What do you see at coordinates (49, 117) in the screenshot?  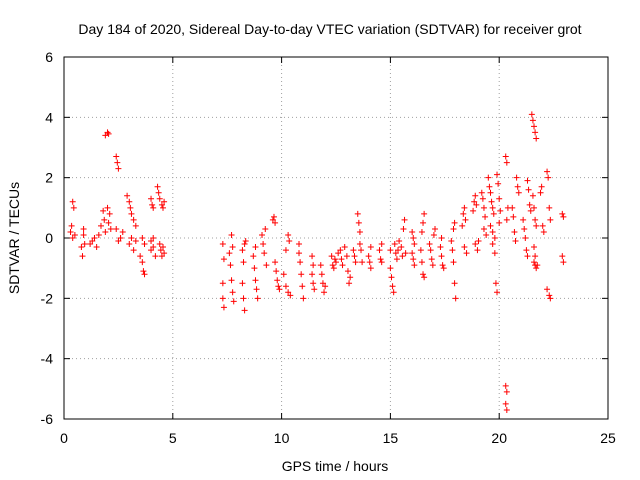 I see `y-tick-label: 4` at bounding box center [49, 117].